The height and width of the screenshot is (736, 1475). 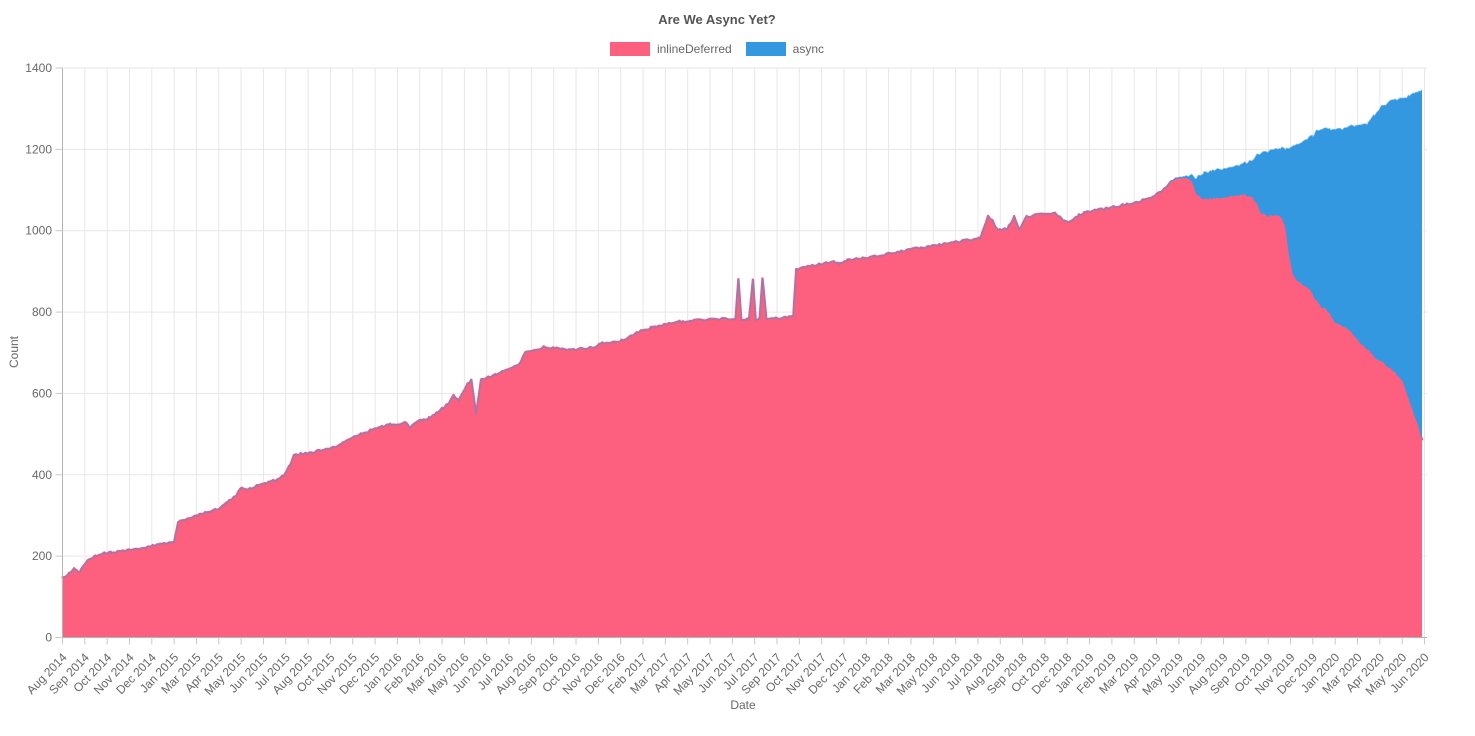 What do you see at coordinates (42, 312) in the screenshot?
I see `y-tick-label: 800` at bounding box center [42, 312].